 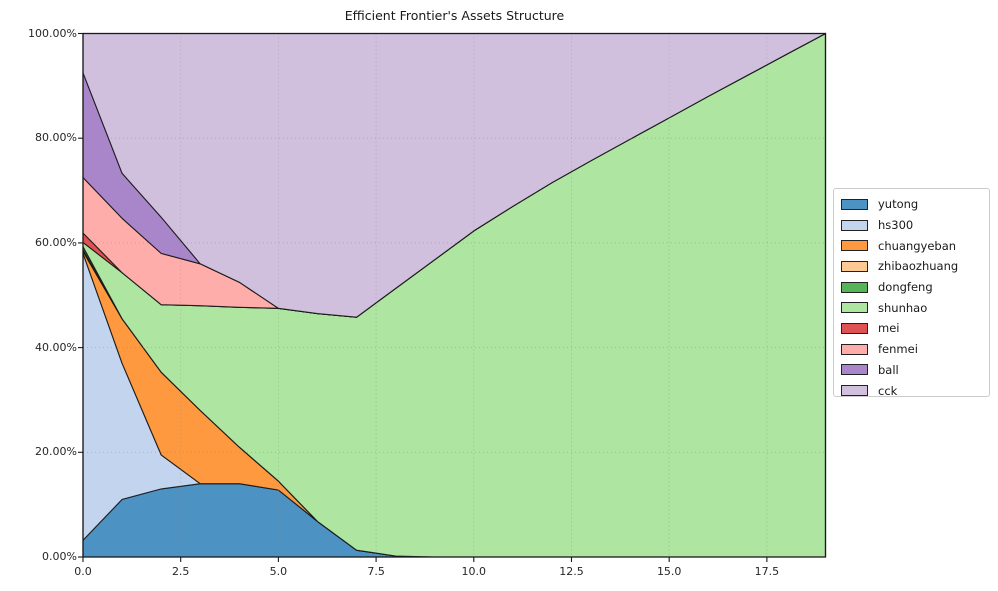 I want to click on y-tick-label-0: 0.00%, so click(x=59, y=556).